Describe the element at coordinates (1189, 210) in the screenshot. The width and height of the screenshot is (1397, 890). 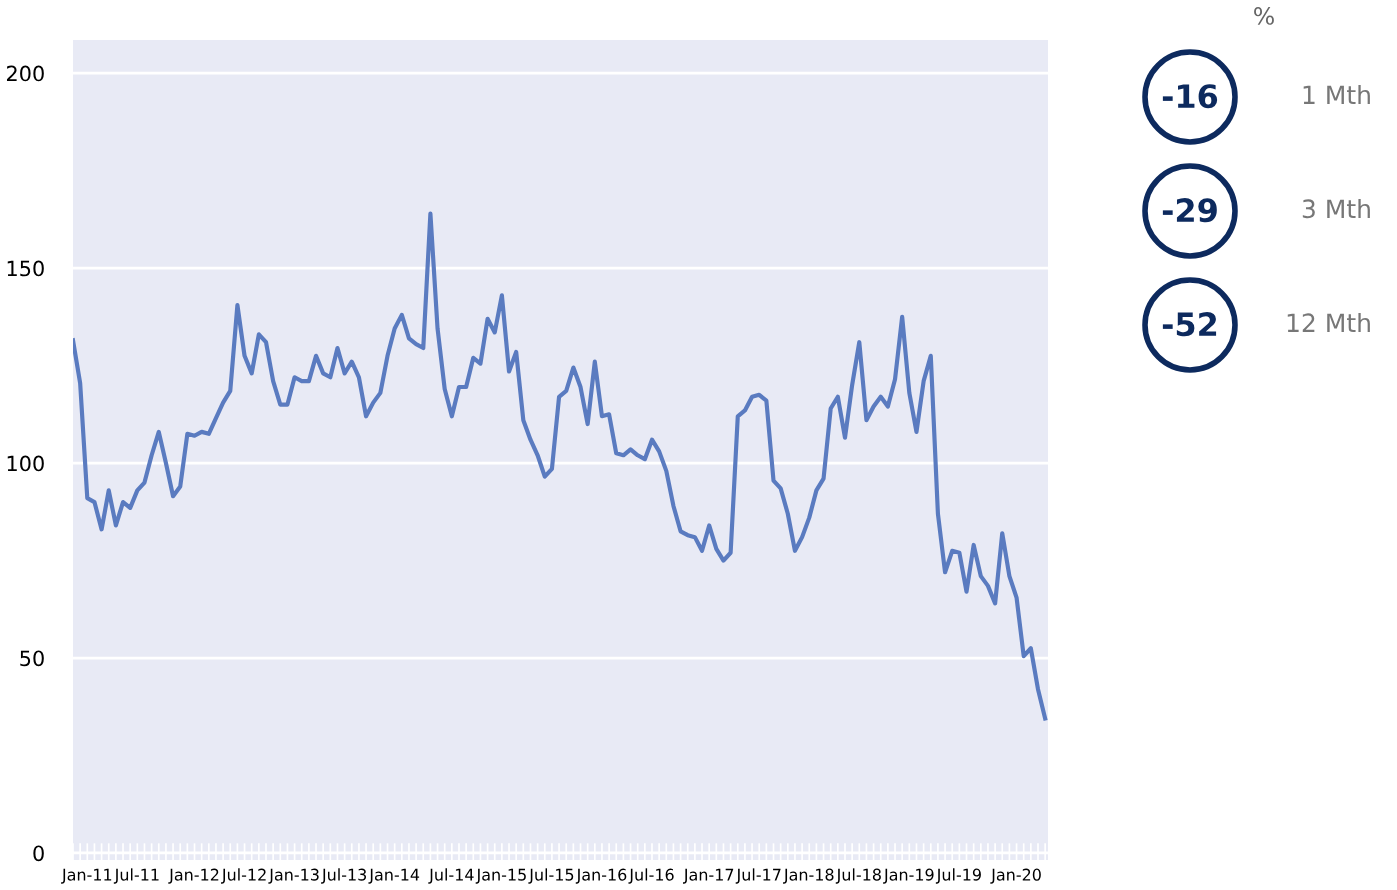
I see `text: -29` at that location.